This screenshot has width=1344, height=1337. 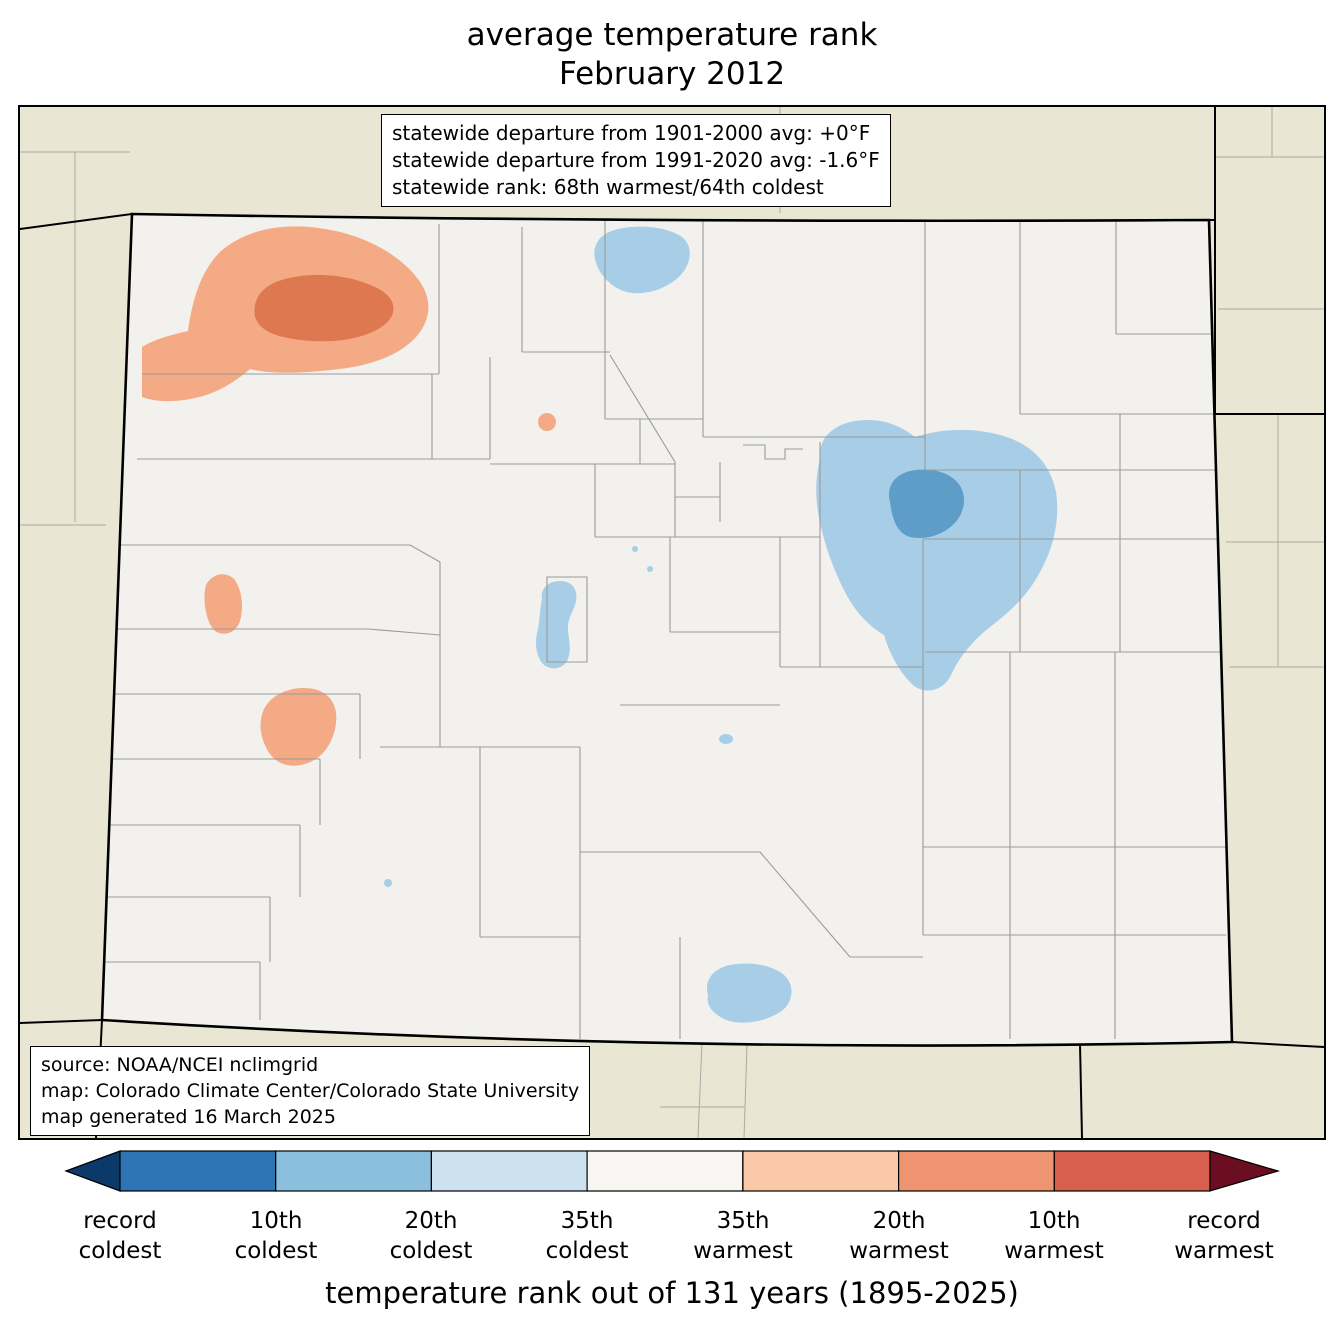 I want to click on colorbar-segment-20th-warmest, so click(x=976, y=1171).